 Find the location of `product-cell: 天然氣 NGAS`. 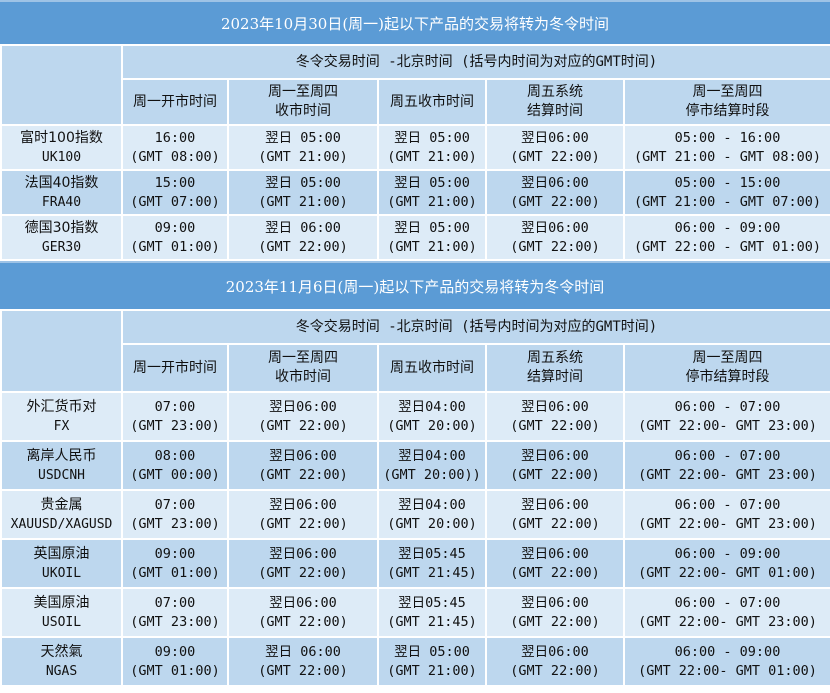

product-cell: 天然氣 NGAS is located at coordinates (61, 661).